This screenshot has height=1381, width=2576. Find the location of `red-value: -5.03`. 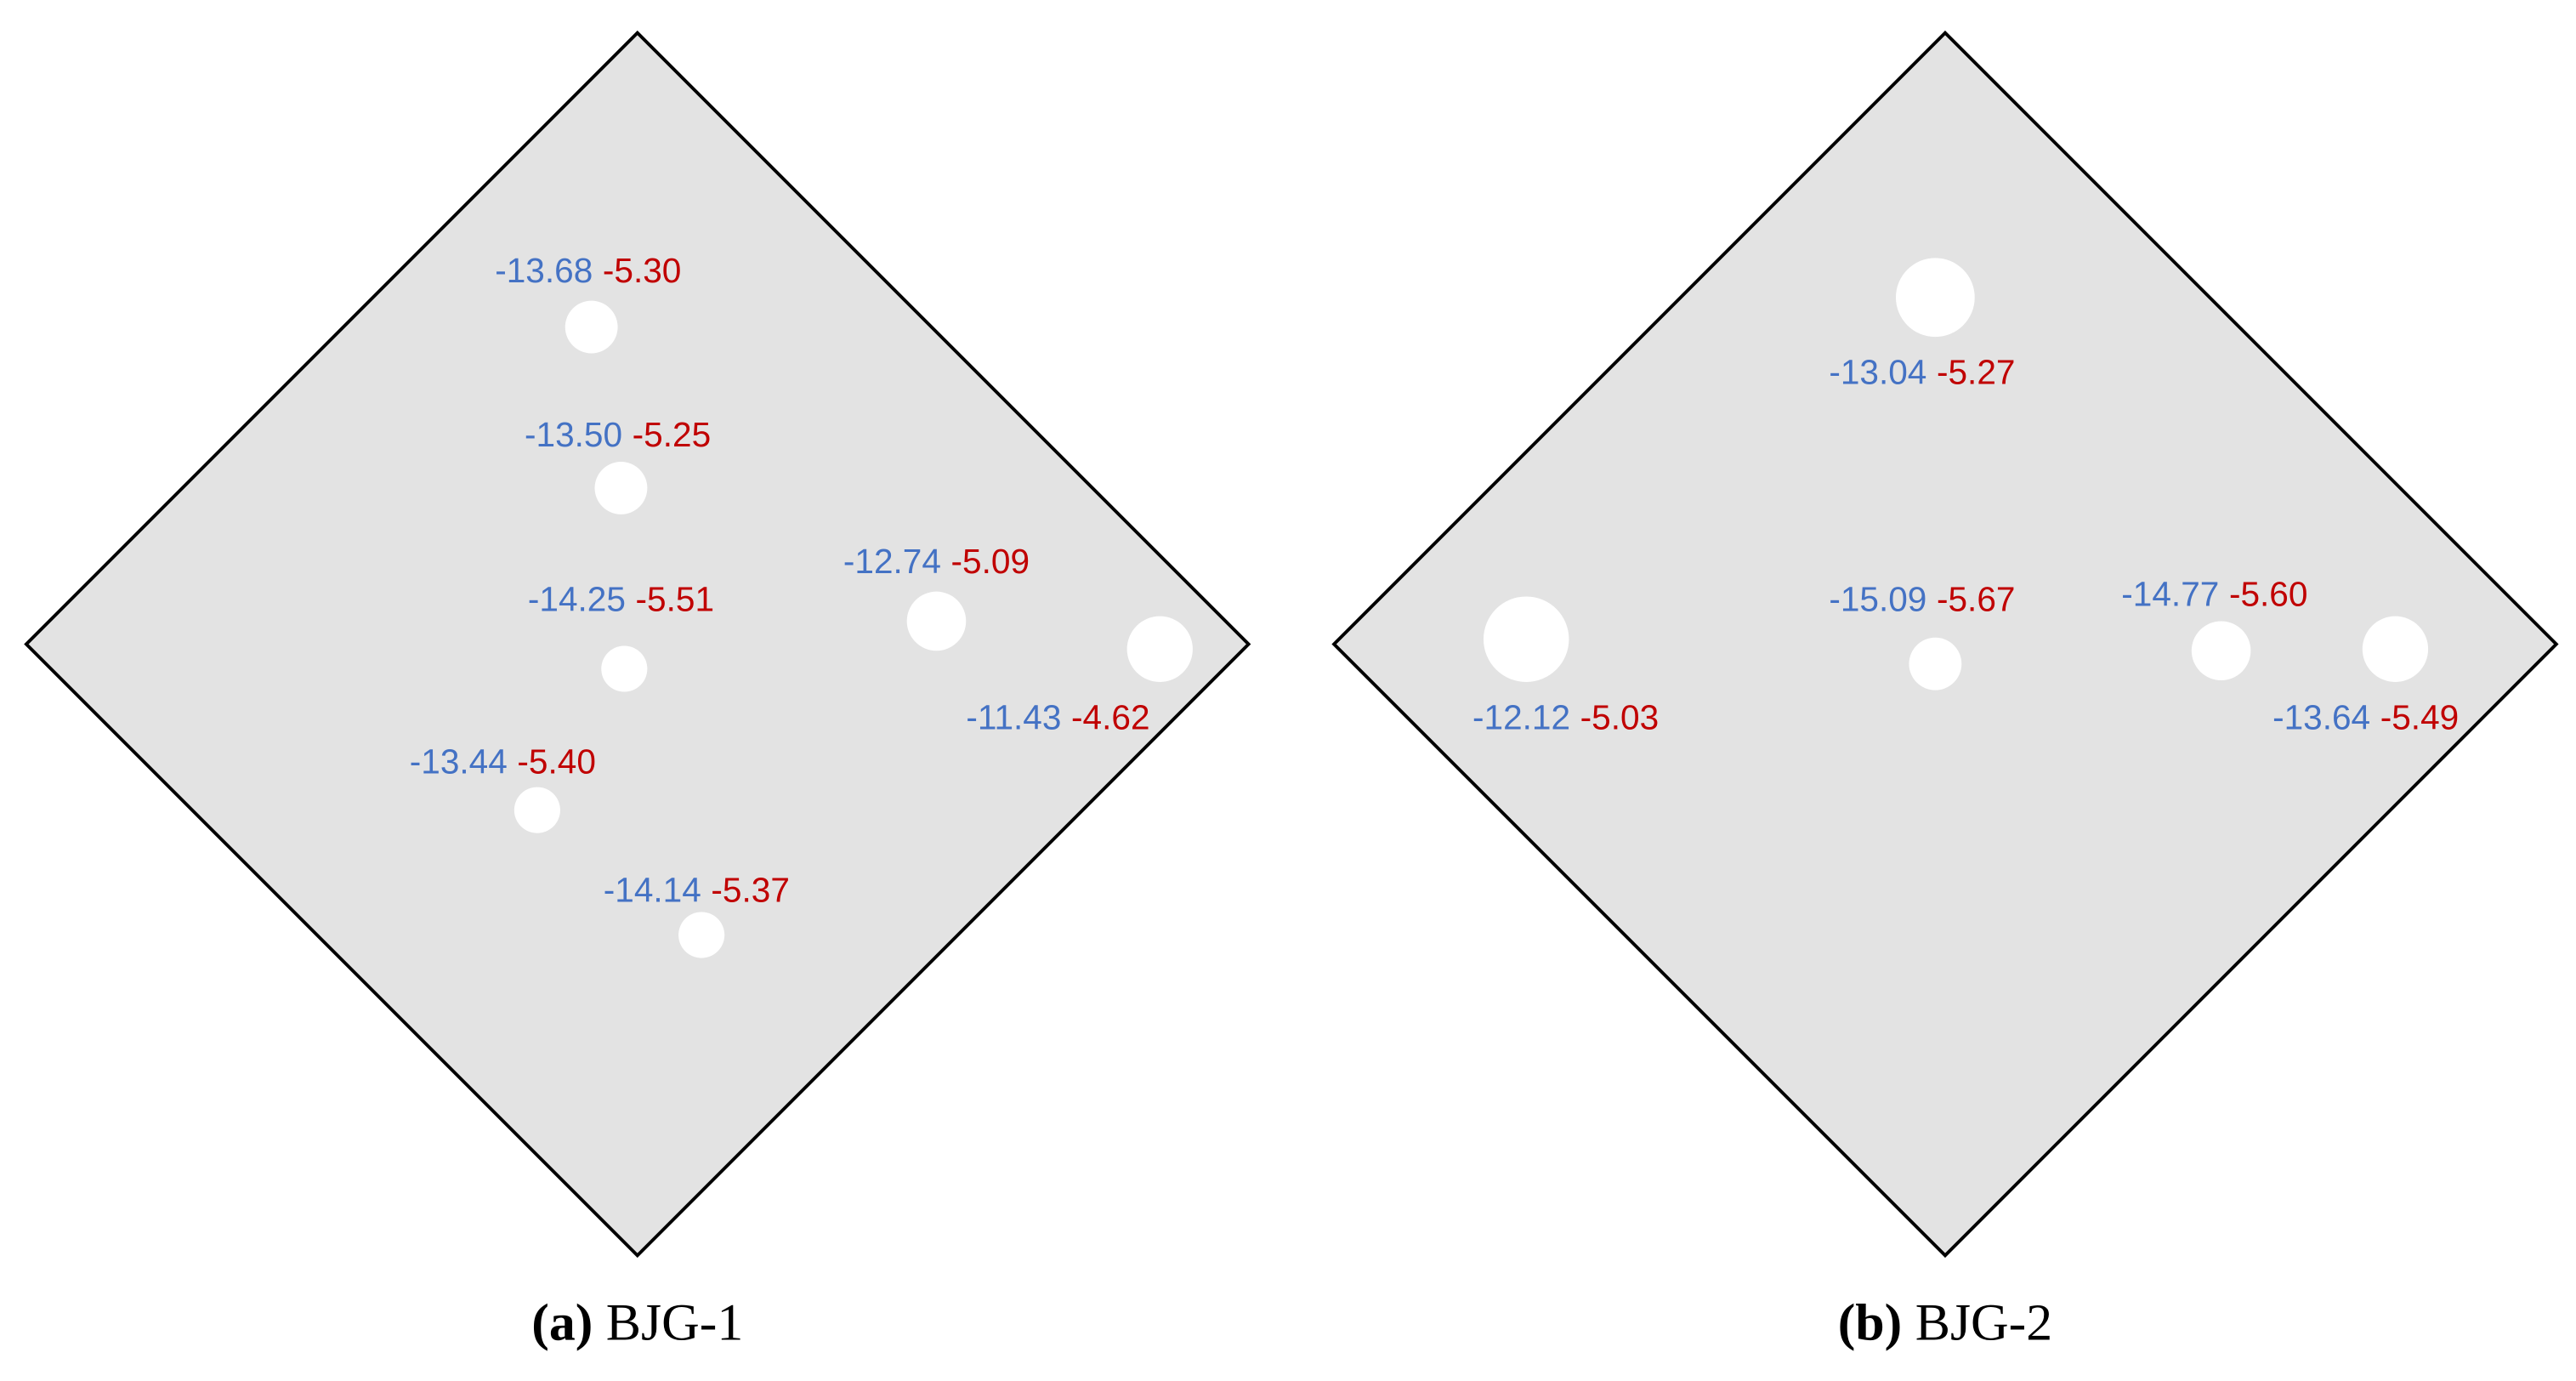

red-value: -5.03 is located at coordinates (1620, 716).